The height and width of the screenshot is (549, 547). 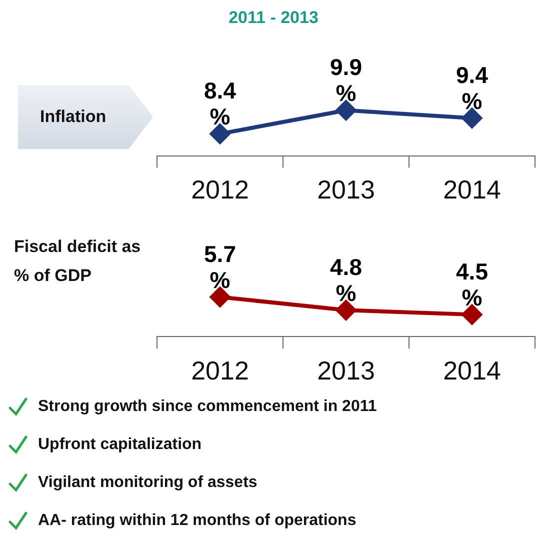 What do you see at coordinates (197, 521) in the screenshot?
I see `text: AA- rating within 12 months of operations` at bounding box center [197, 521].